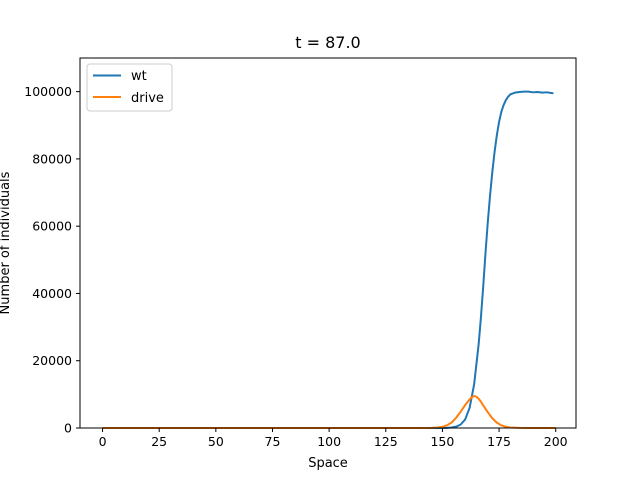 Image resolution: width=640 pixels, height=480 pixels. What do you see at coordinates (52, 360) in the screenshot?
I see `y-tick-label: 20000` at bounding box center [52, 360].